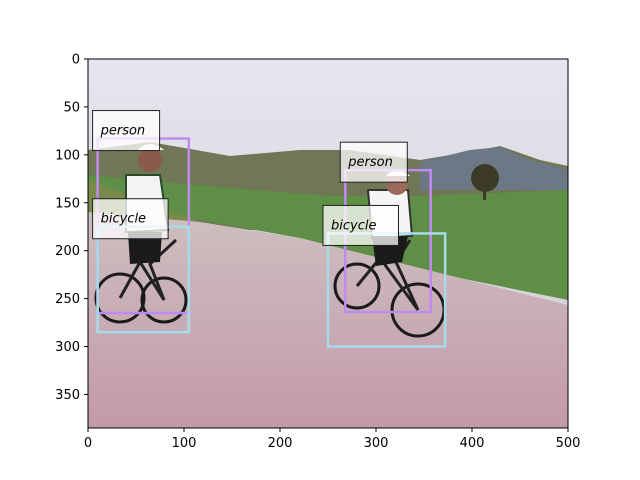 The height and width of the screenshot is (480, 640). What do you see at coordinates (71, 107) in the screenshot?
I see `y-tick-label: 50` at bounding box center [71, 107].